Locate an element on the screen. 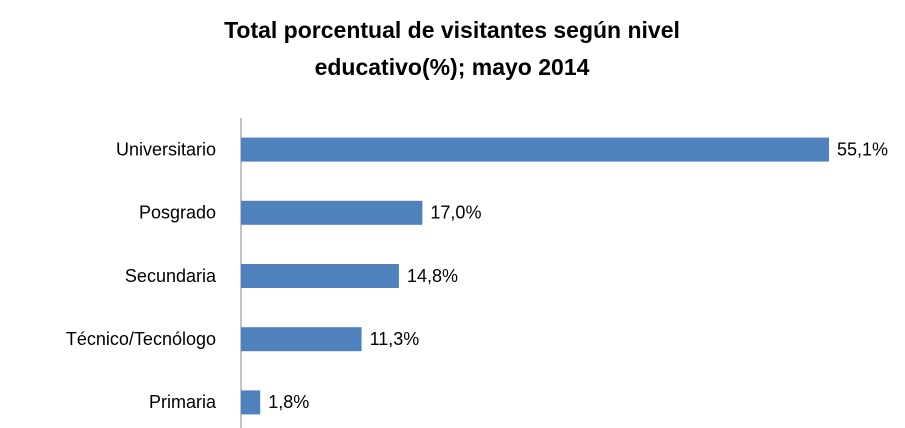 Image resolution: width=905 pixels, height=428 pixels. data-label: 17,0% is located at coordinates (455, 213).